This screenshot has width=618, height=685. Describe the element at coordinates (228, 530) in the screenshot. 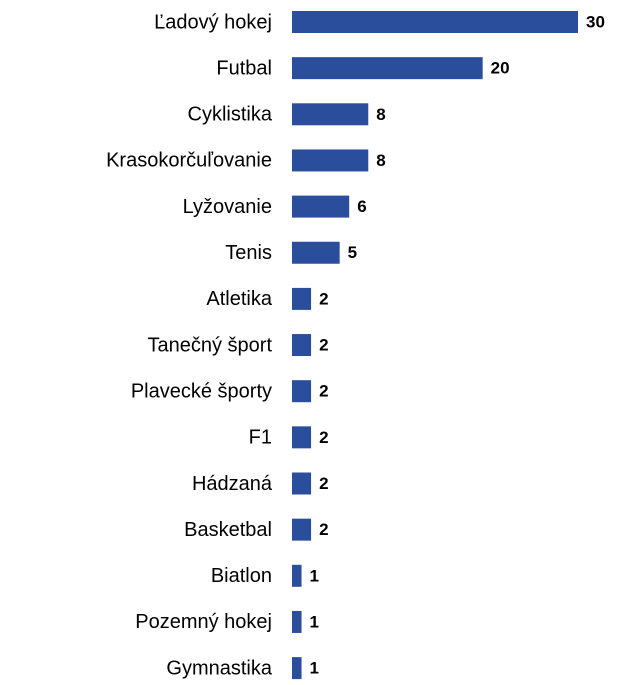

I see `category-label: Basketbal` at that location.